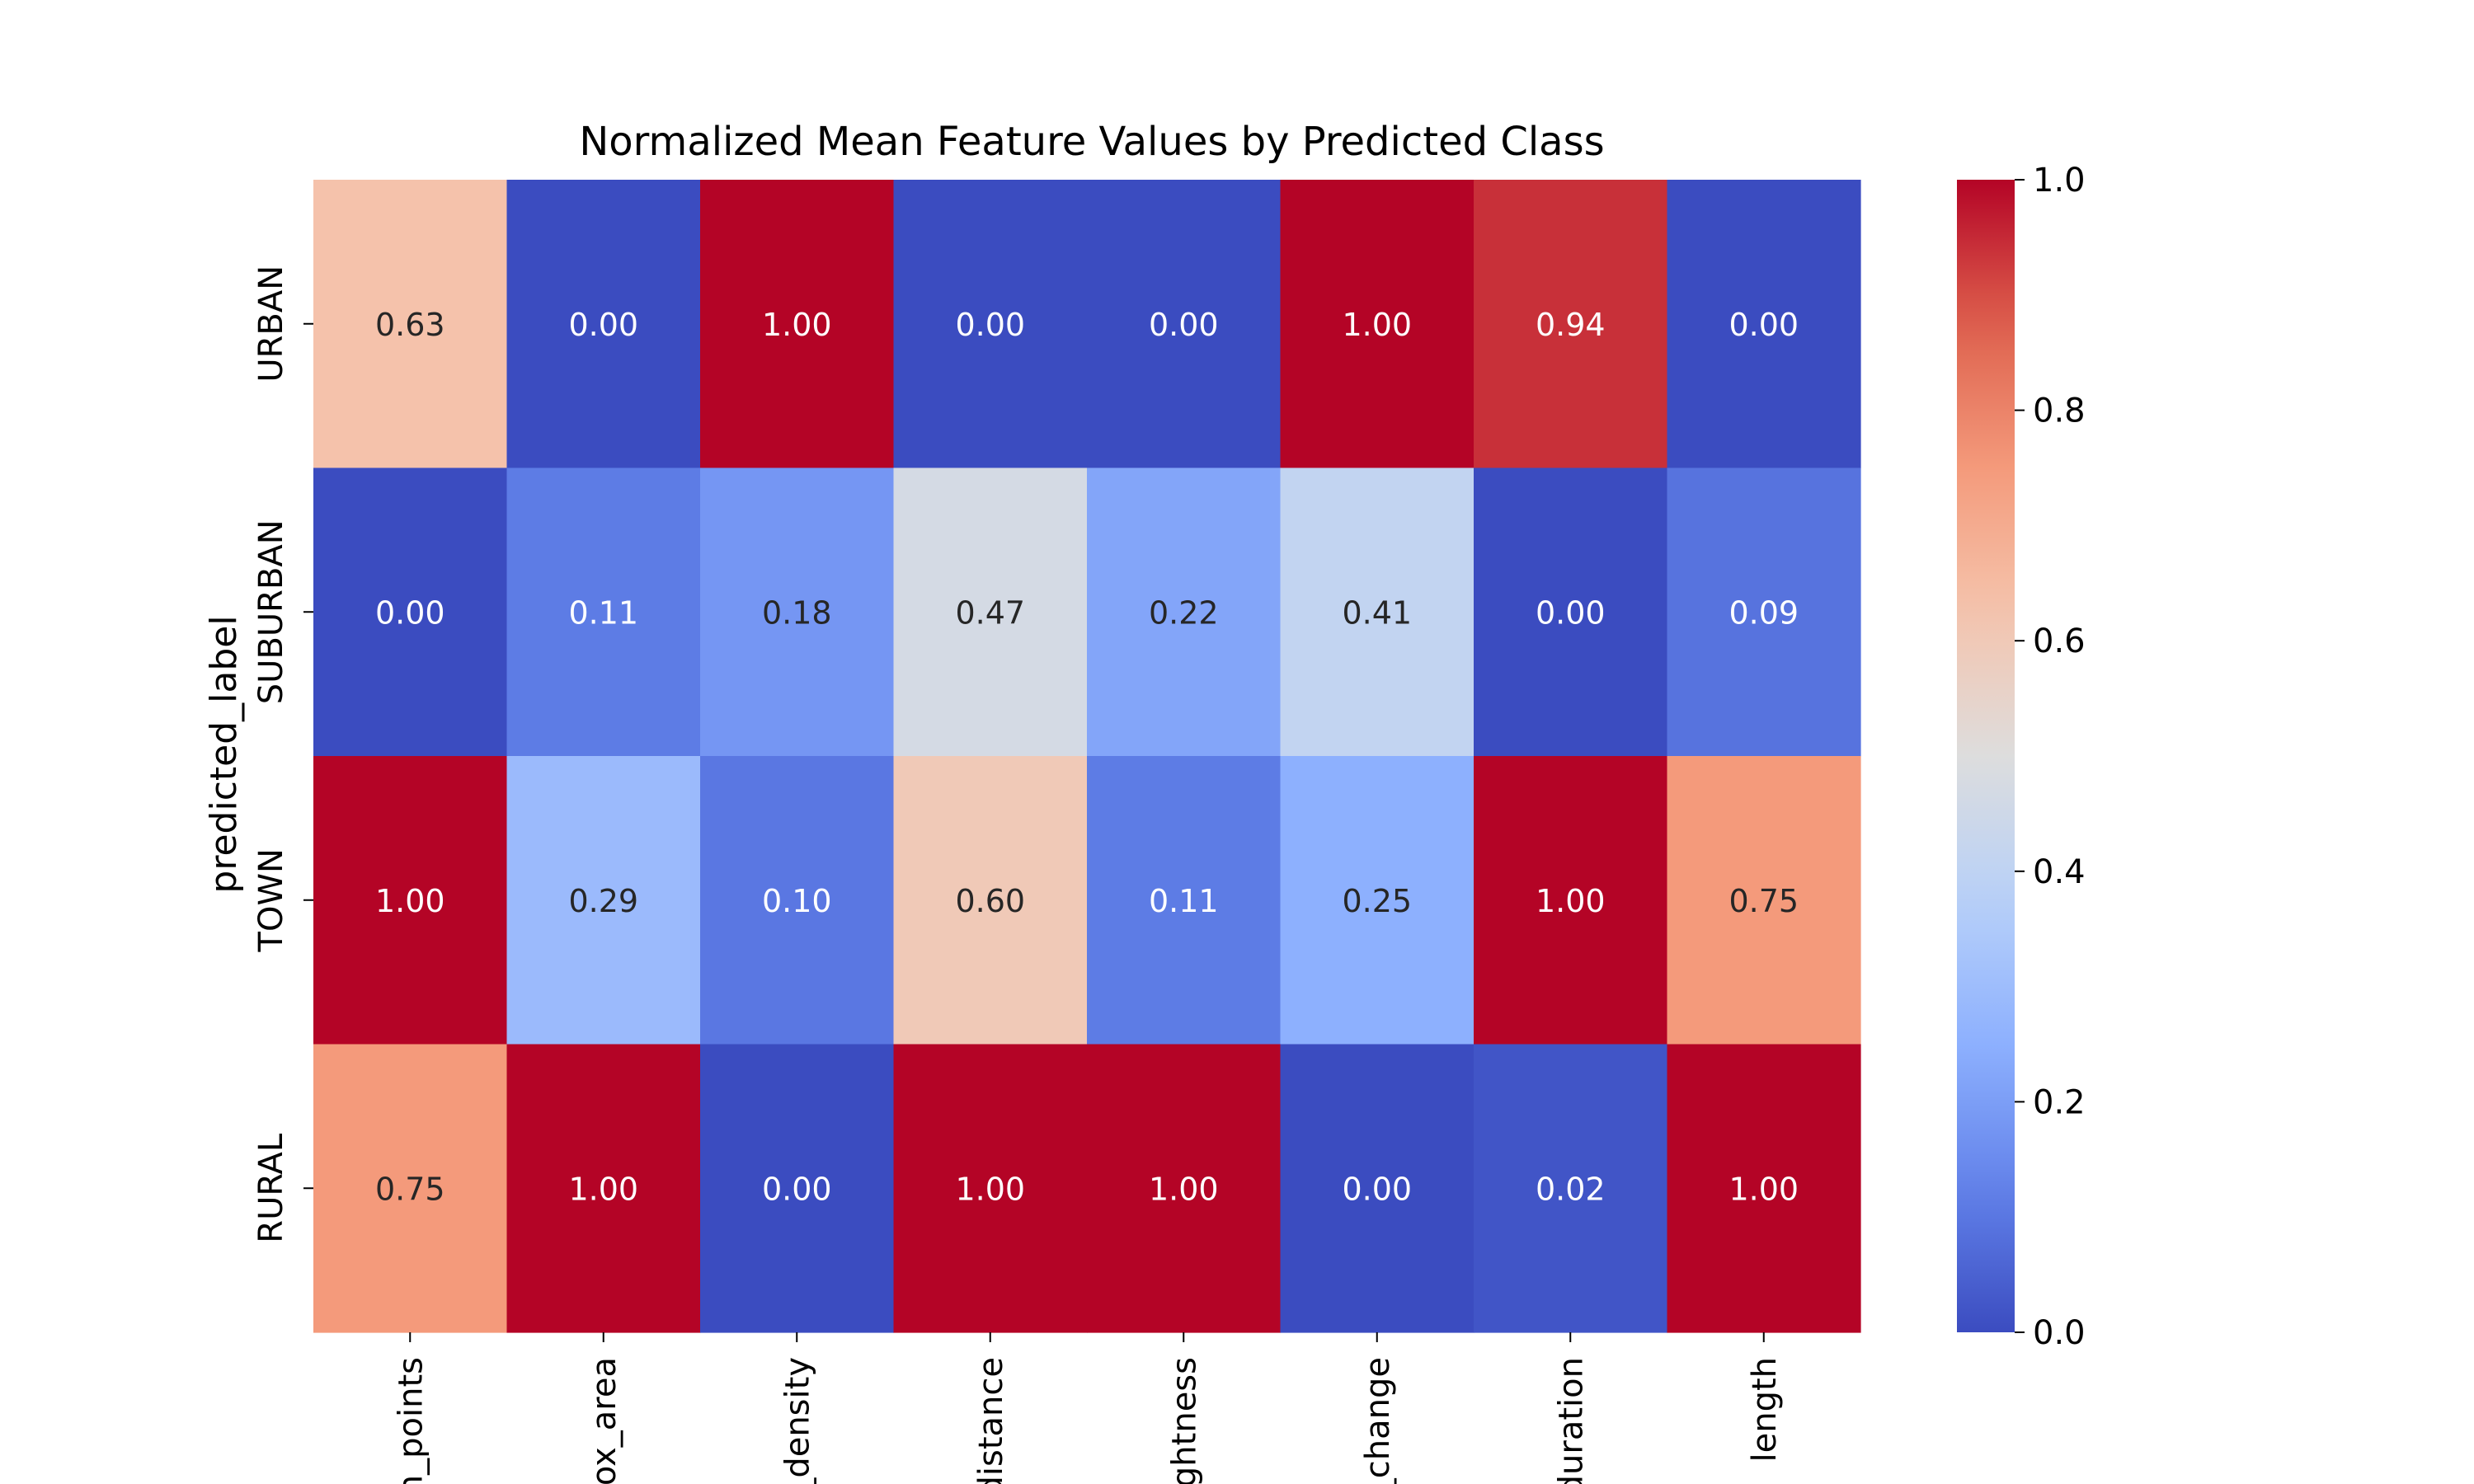  What do you see at coordinates (2021, 757) in the screenshot?
I see `colorbar: 0.0 0.2 0.4 0.6 0.8 1.0` at bounding box center [2021, 757].